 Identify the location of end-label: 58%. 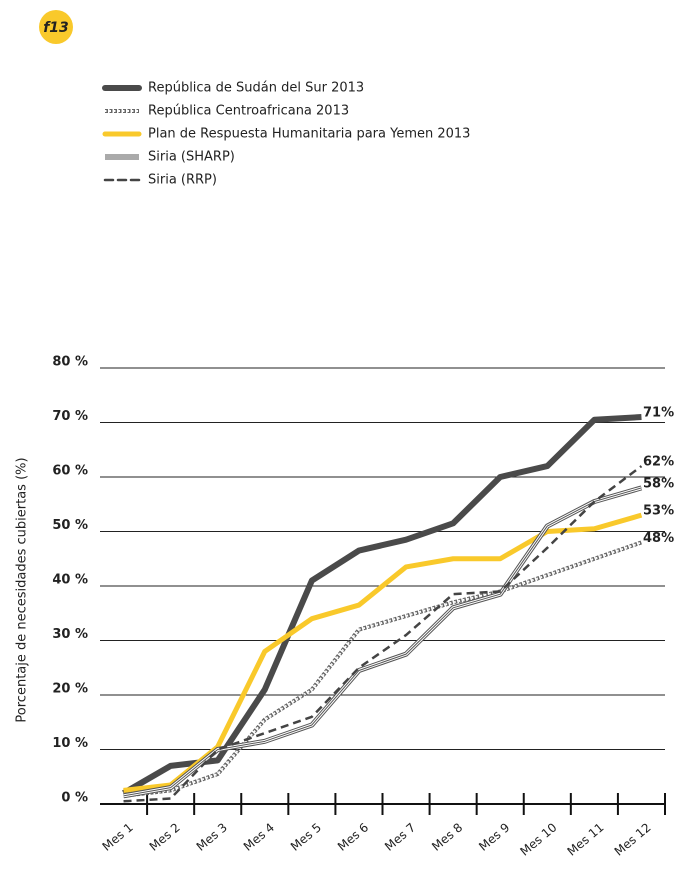
(658, 483).